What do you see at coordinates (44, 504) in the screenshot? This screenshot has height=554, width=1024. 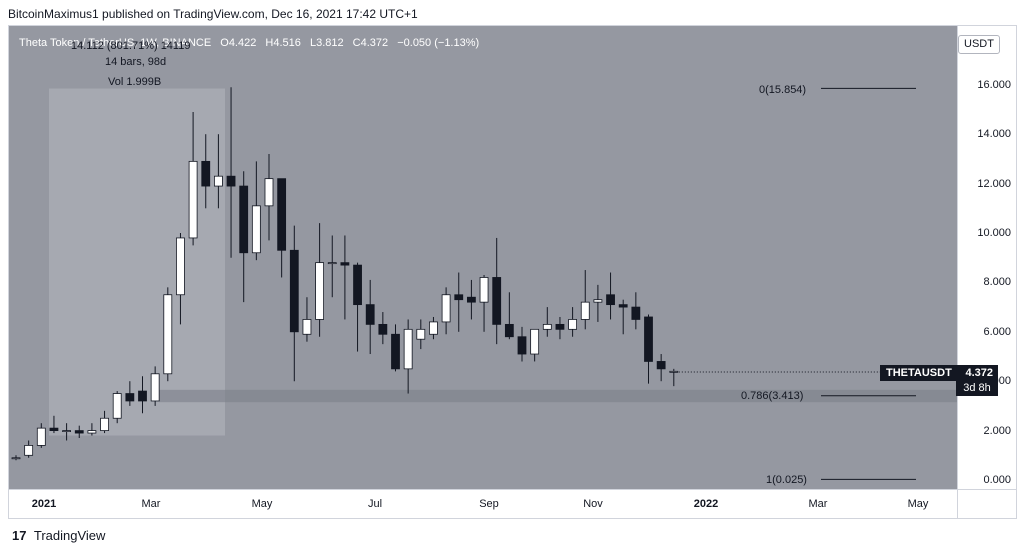 I see `time-tick: 2021` at bounding box center [44, 504].